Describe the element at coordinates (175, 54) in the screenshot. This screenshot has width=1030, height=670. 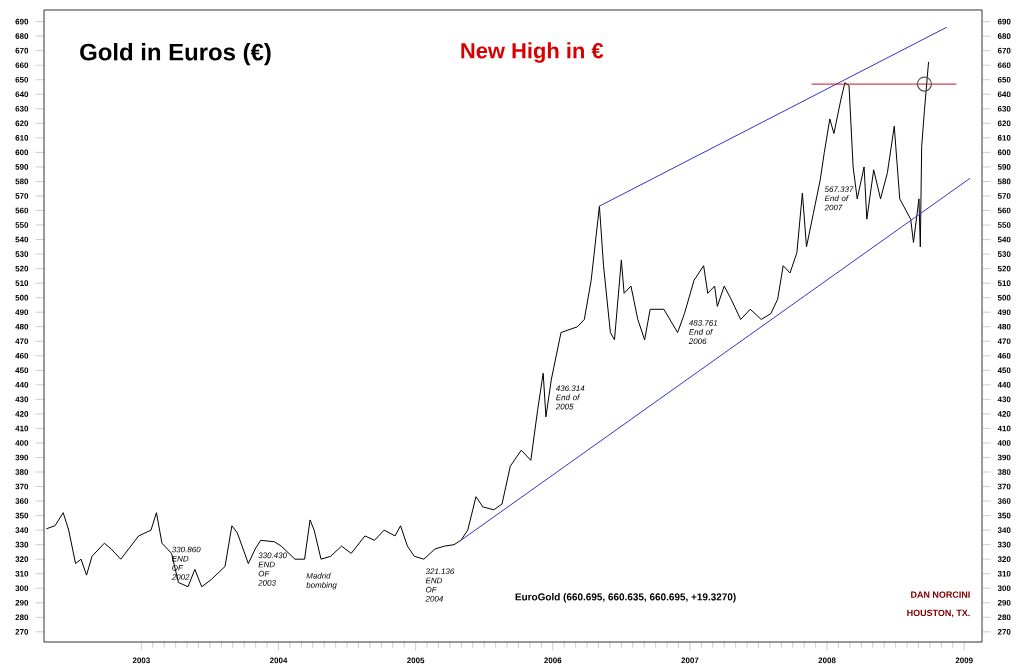
I see `text: Gold in Euros (€)` at that location.